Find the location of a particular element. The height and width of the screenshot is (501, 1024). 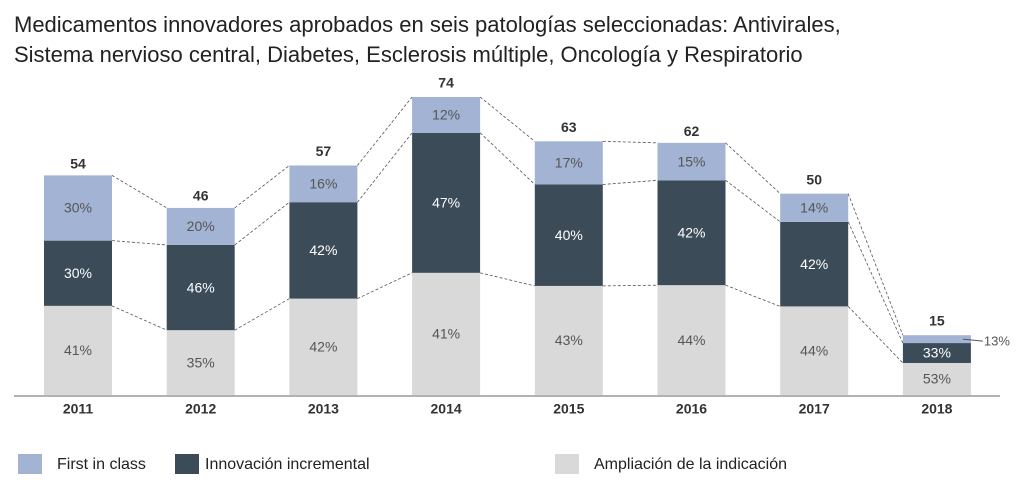

x-tick-label: 2017 is located at coordinates (814, 409).